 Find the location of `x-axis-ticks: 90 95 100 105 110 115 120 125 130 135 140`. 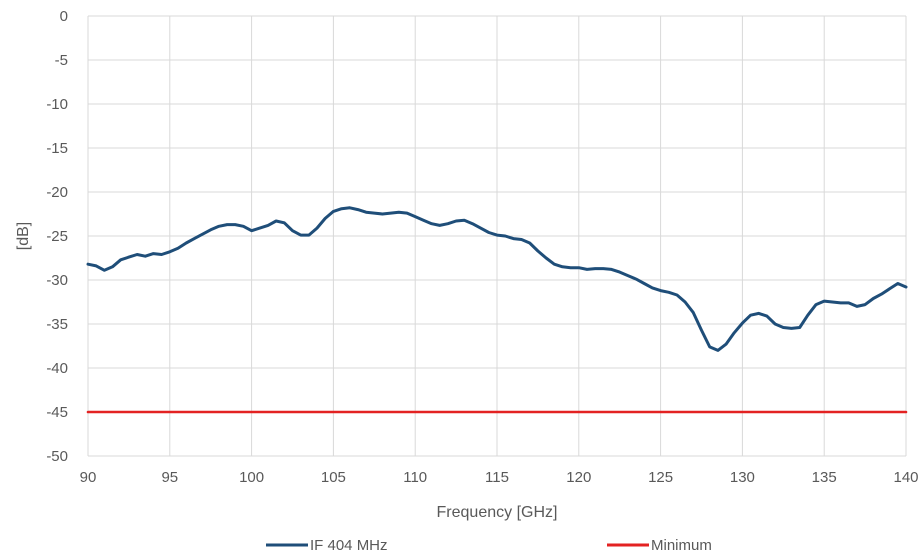

x-axis-ticks: 90 95 100 105 110 115 120 125 130 135 140 is located at coordinates (499, 477).